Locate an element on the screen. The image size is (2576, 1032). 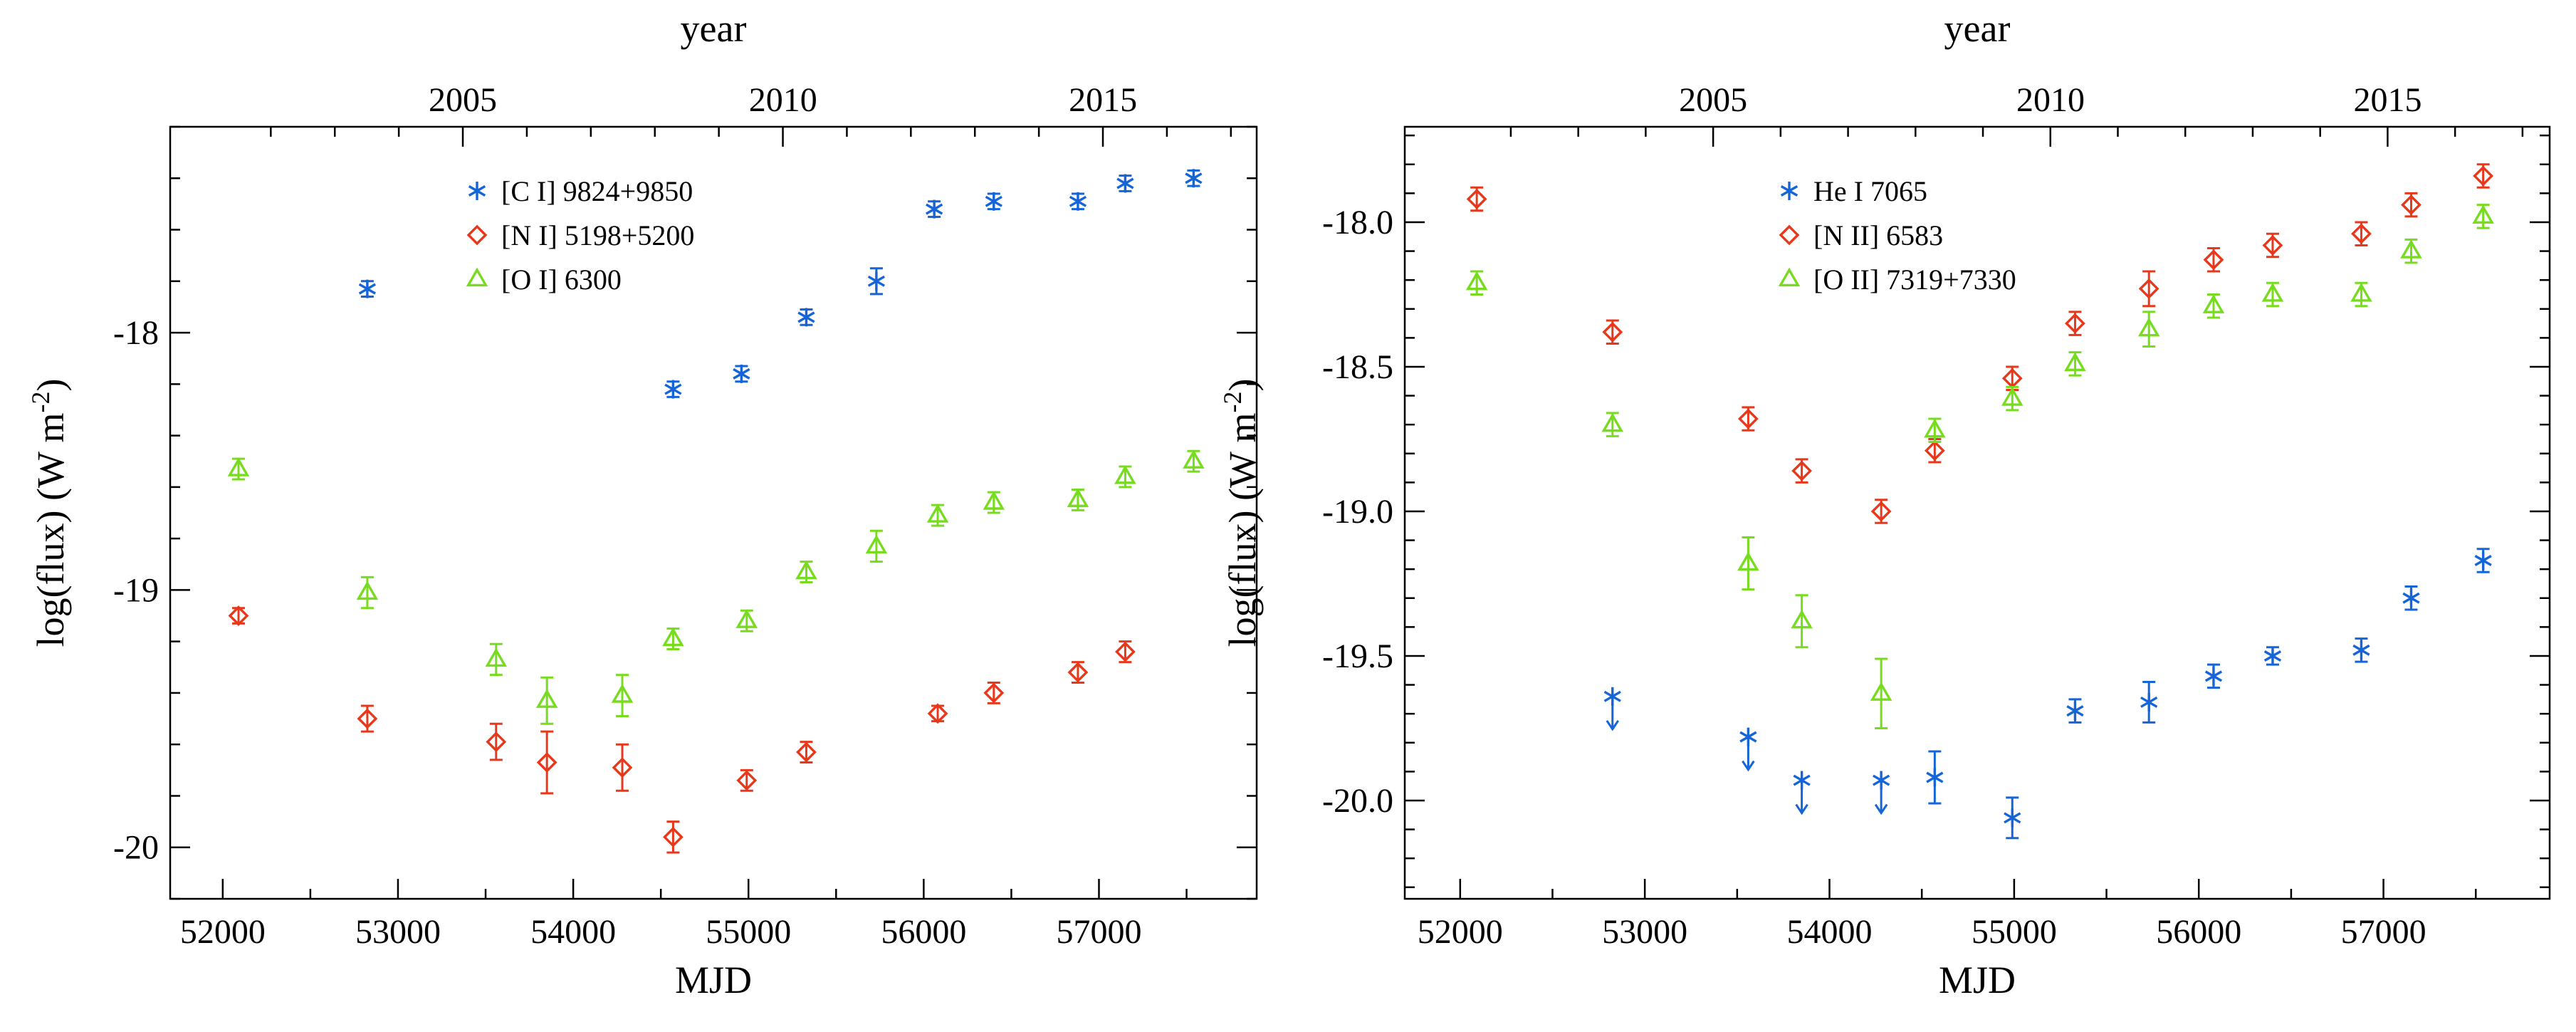
x-tick-label: 56000 is located at coordinates (923, 932).